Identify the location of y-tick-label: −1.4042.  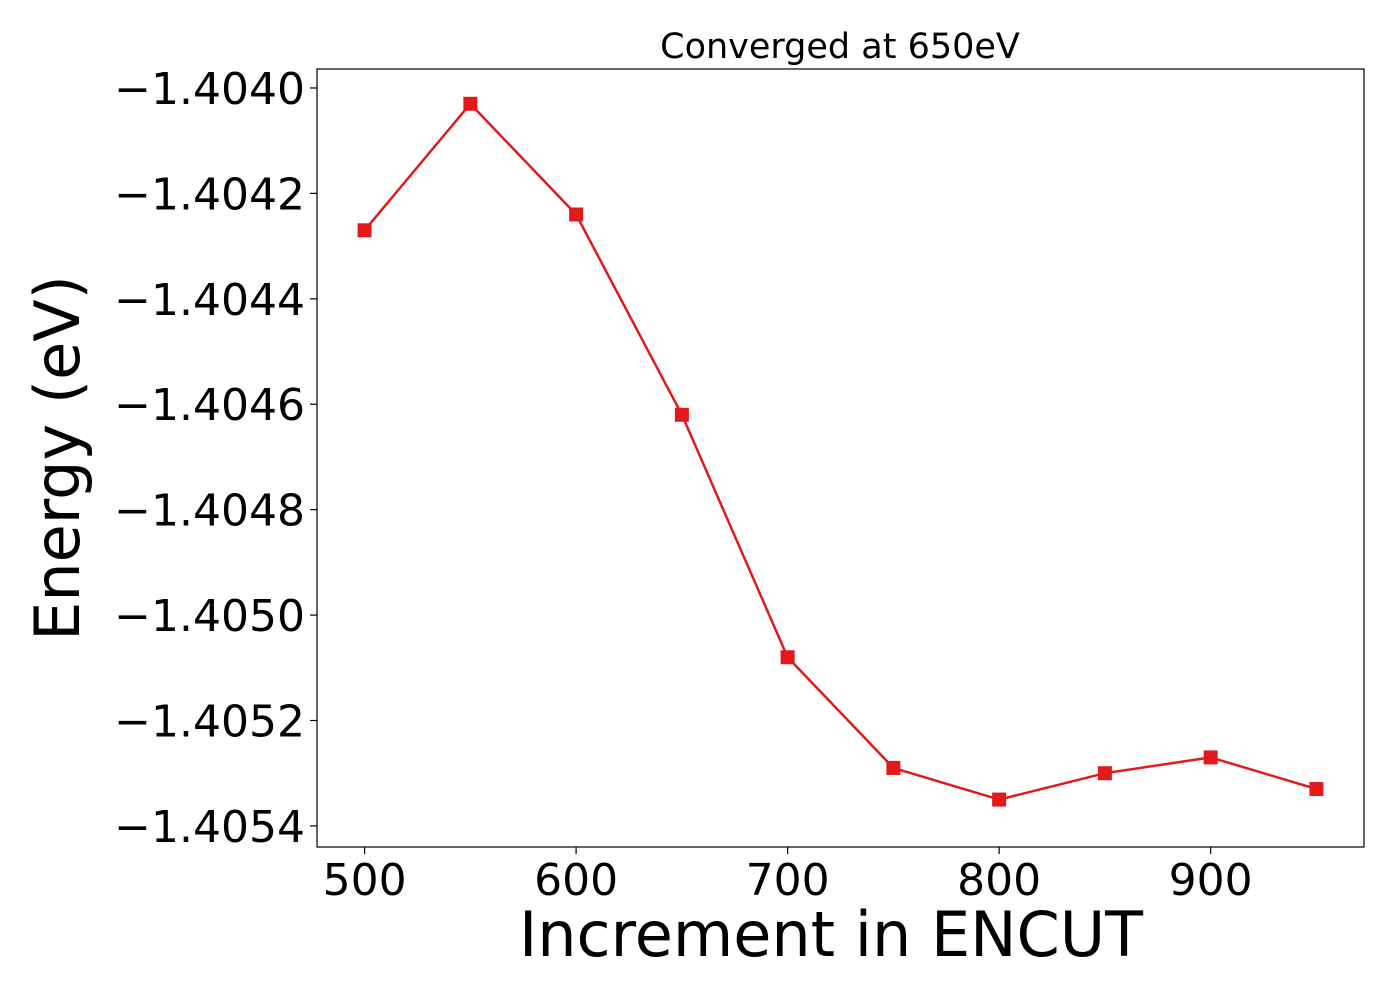
(209, 194).